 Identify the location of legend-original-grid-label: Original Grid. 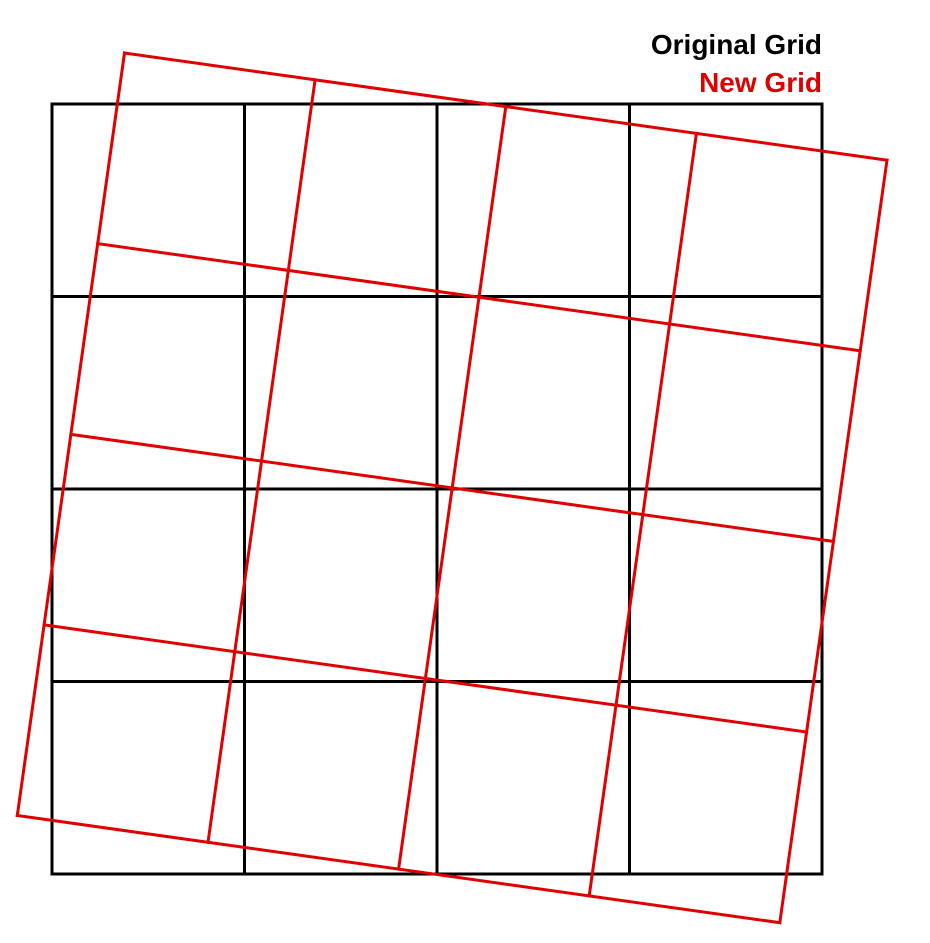
(736, 44).